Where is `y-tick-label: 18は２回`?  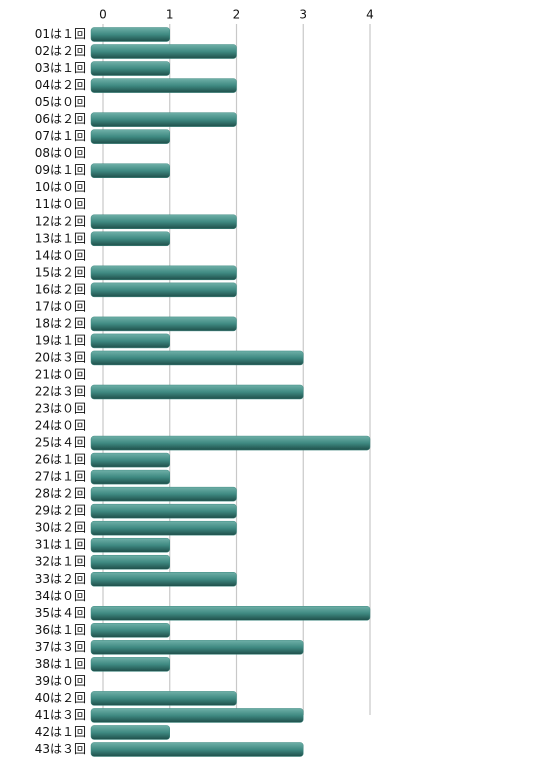
y-tick-label: 18は２回 is located at coordinates (60, 323).